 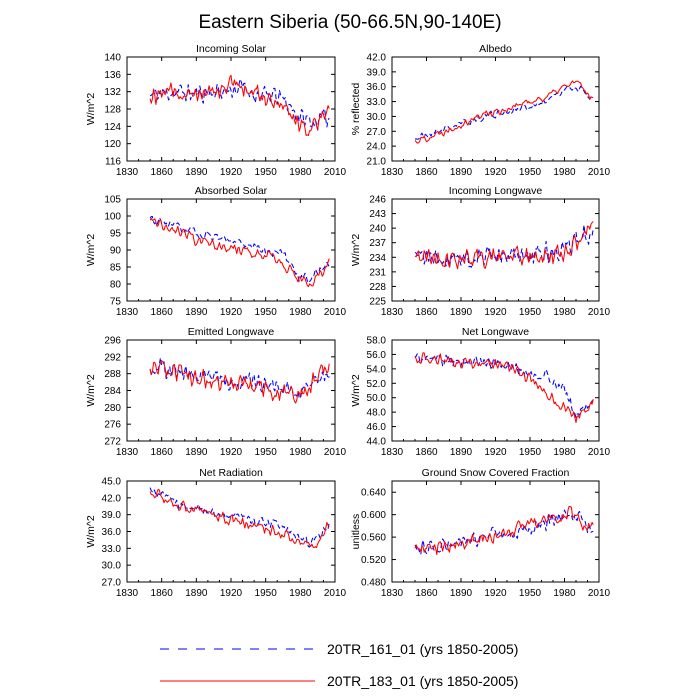 What do you see at coordinates (112, 58) in the screenshot?
I see `y-tick-label: 140` at bounding box center [112, 58].